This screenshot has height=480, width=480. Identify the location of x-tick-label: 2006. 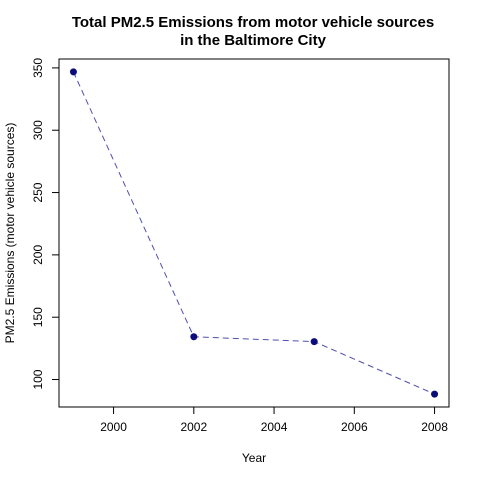
(354, 427).